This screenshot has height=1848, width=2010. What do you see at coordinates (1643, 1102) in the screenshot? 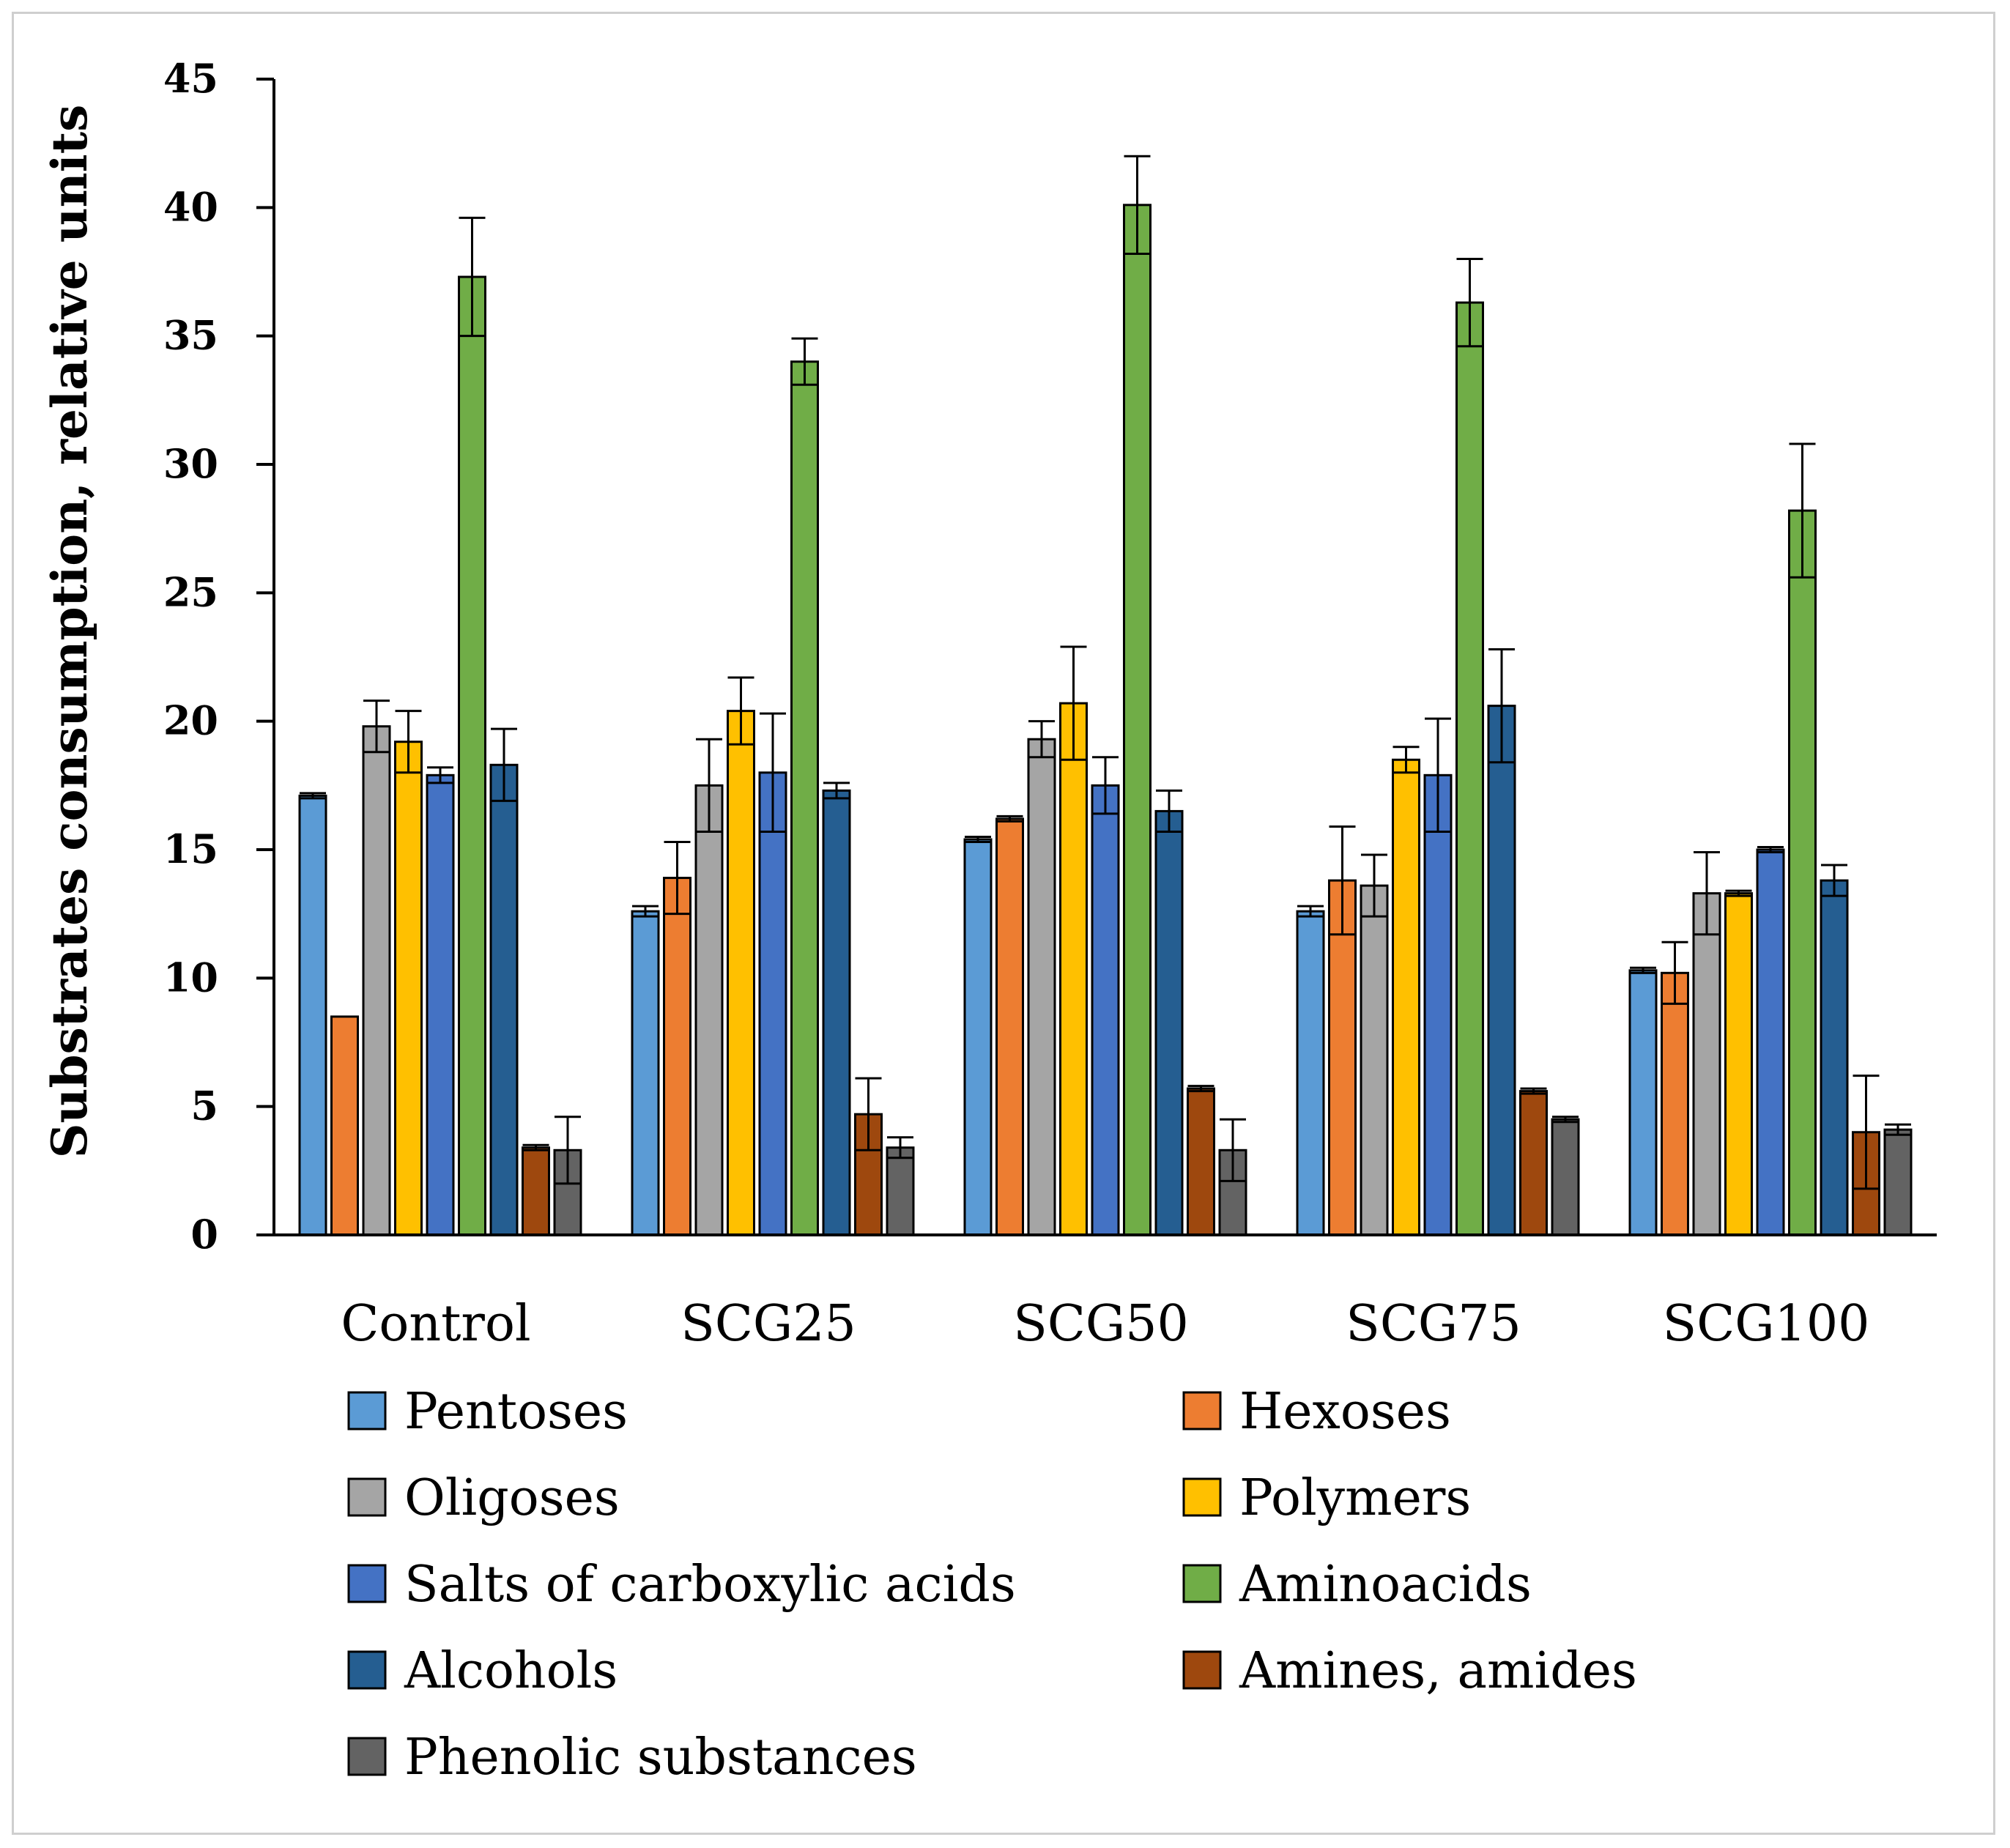
I see `bar-scg100-pentoses` at bounding box center [1643, 1102].